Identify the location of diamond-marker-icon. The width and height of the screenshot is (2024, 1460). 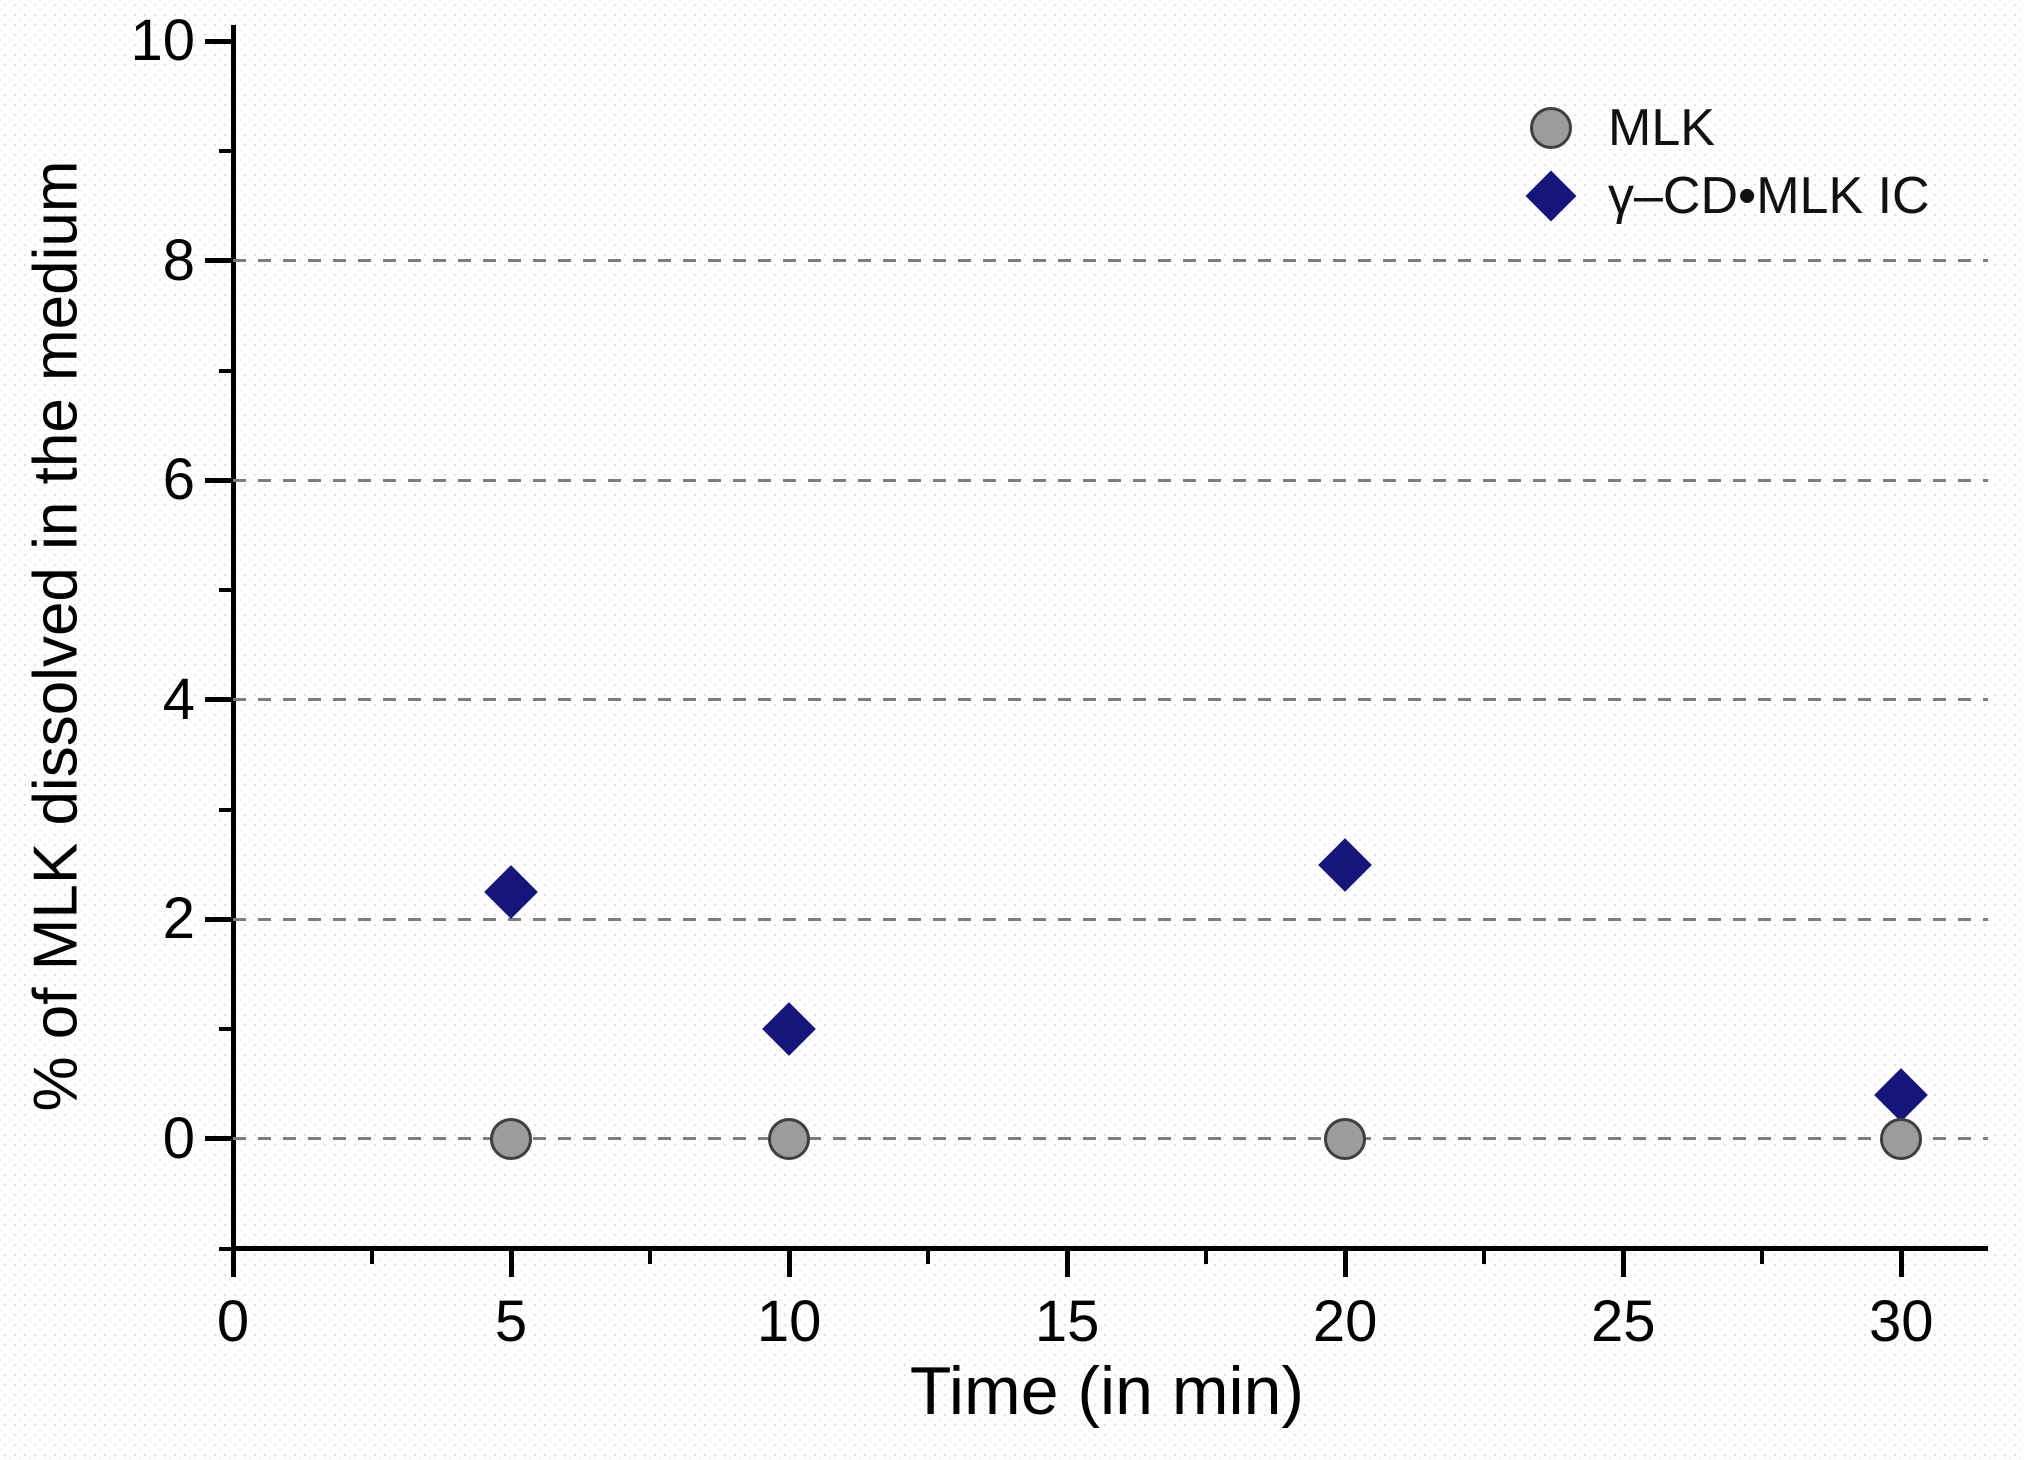
(1551, 196).